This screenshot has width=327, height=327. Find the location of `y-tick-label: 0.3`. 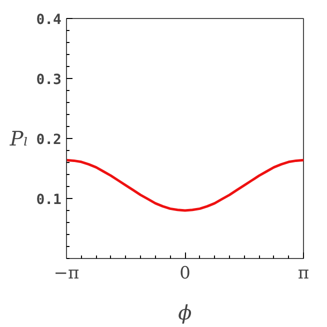

y-tick-label: 0.3 is located at coordinates (49, 80).